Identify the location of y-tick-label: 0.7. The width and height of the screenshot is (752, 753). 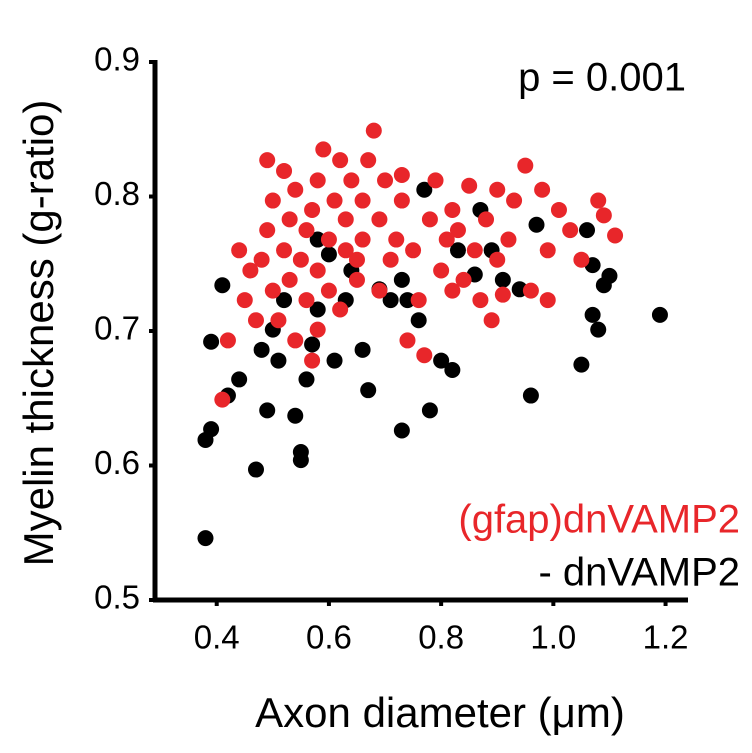
(117, 328).